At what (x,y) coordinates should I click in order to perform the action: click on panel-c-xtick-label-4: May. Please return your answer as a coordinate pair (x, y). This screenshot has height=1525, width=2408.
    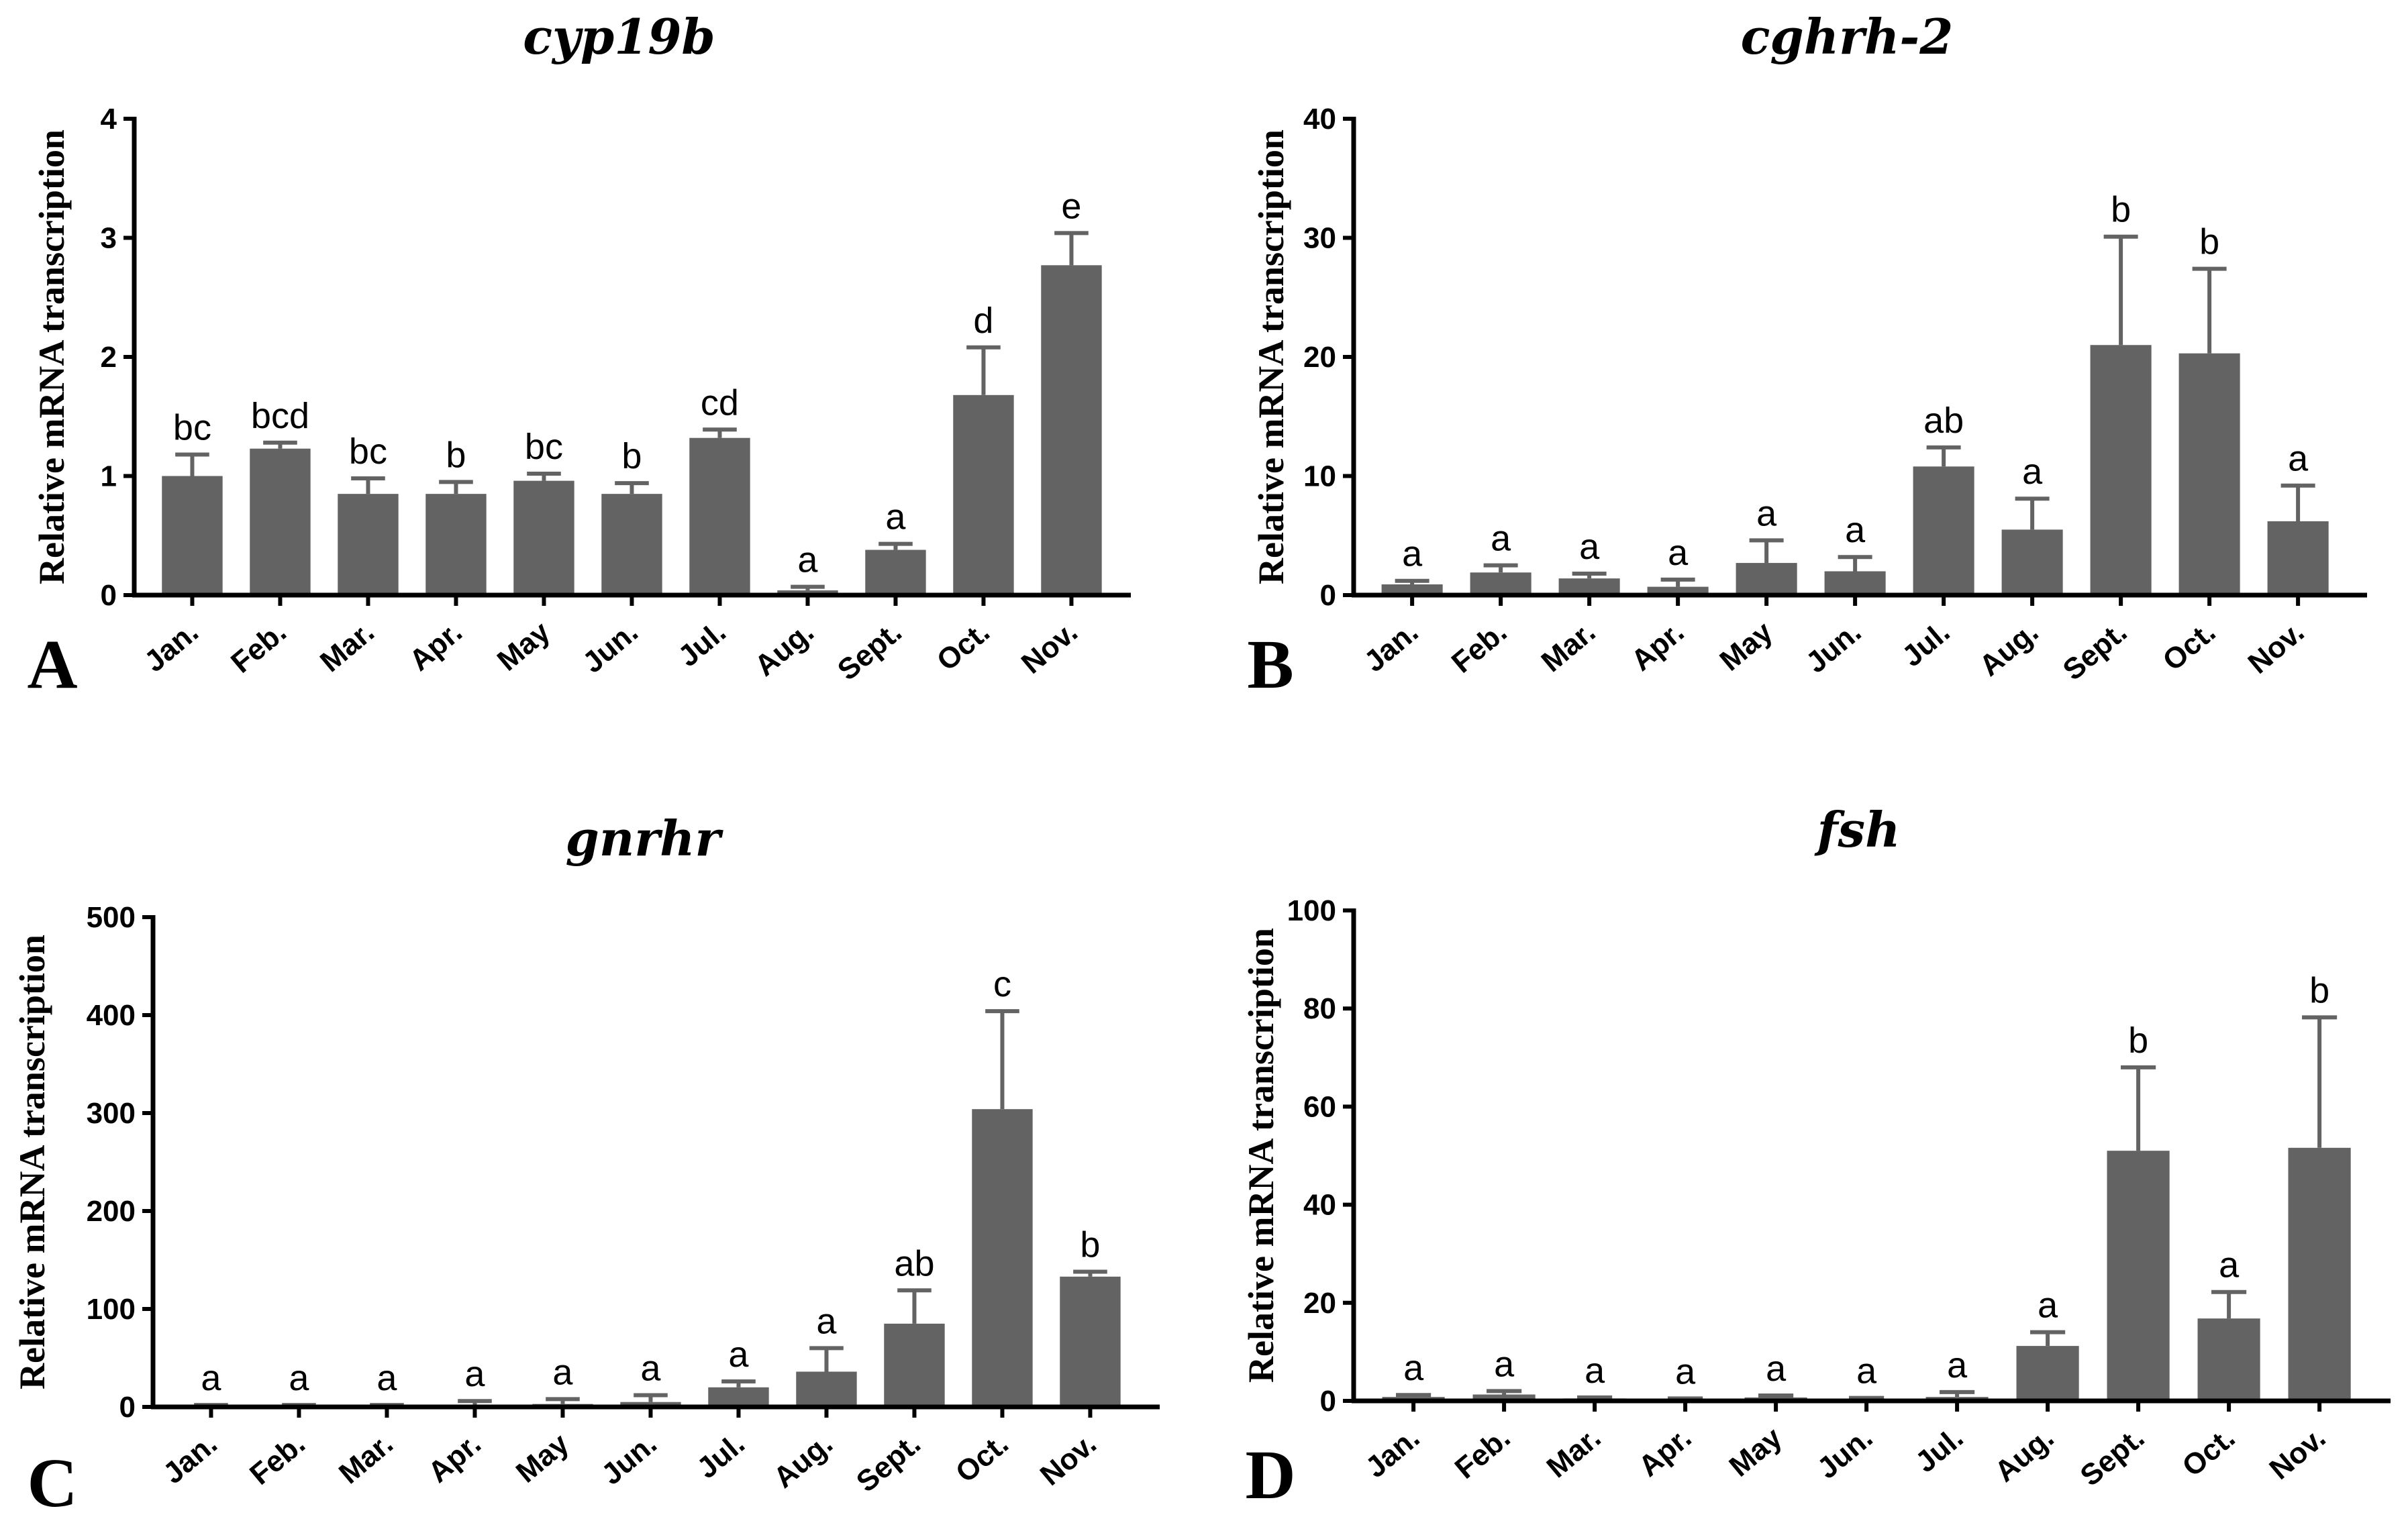
    Looking at the image, I should click on (542, 1458).